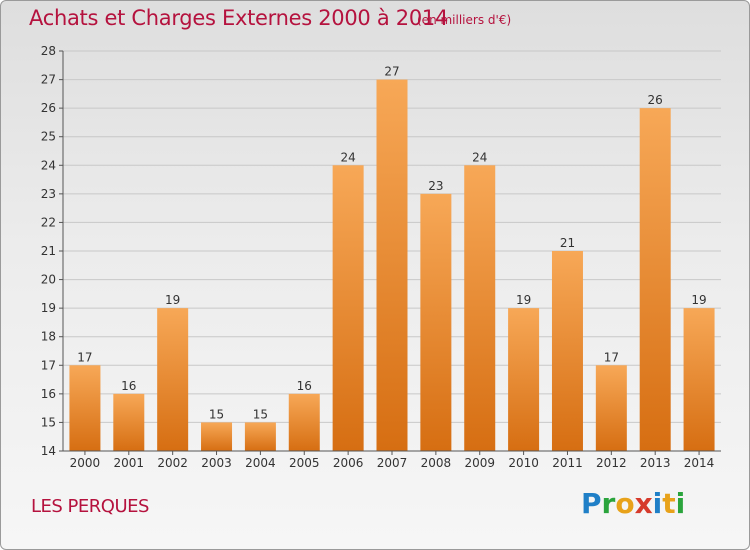  Describe the element at coordinates (591, 503) in the screenshot. I see `logo-letter: P` at that location.